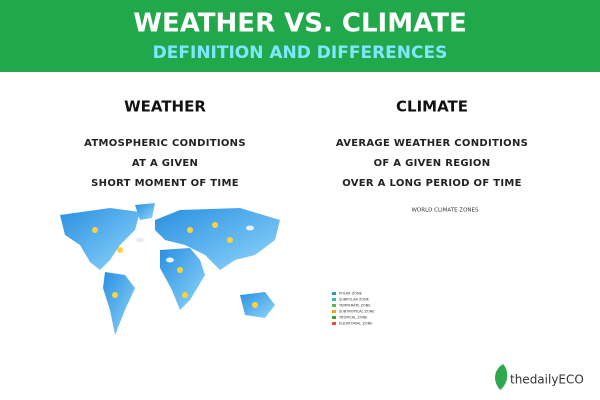  I want to click on climate-definition: OF A GIVEN REGION, so click(432, 163).